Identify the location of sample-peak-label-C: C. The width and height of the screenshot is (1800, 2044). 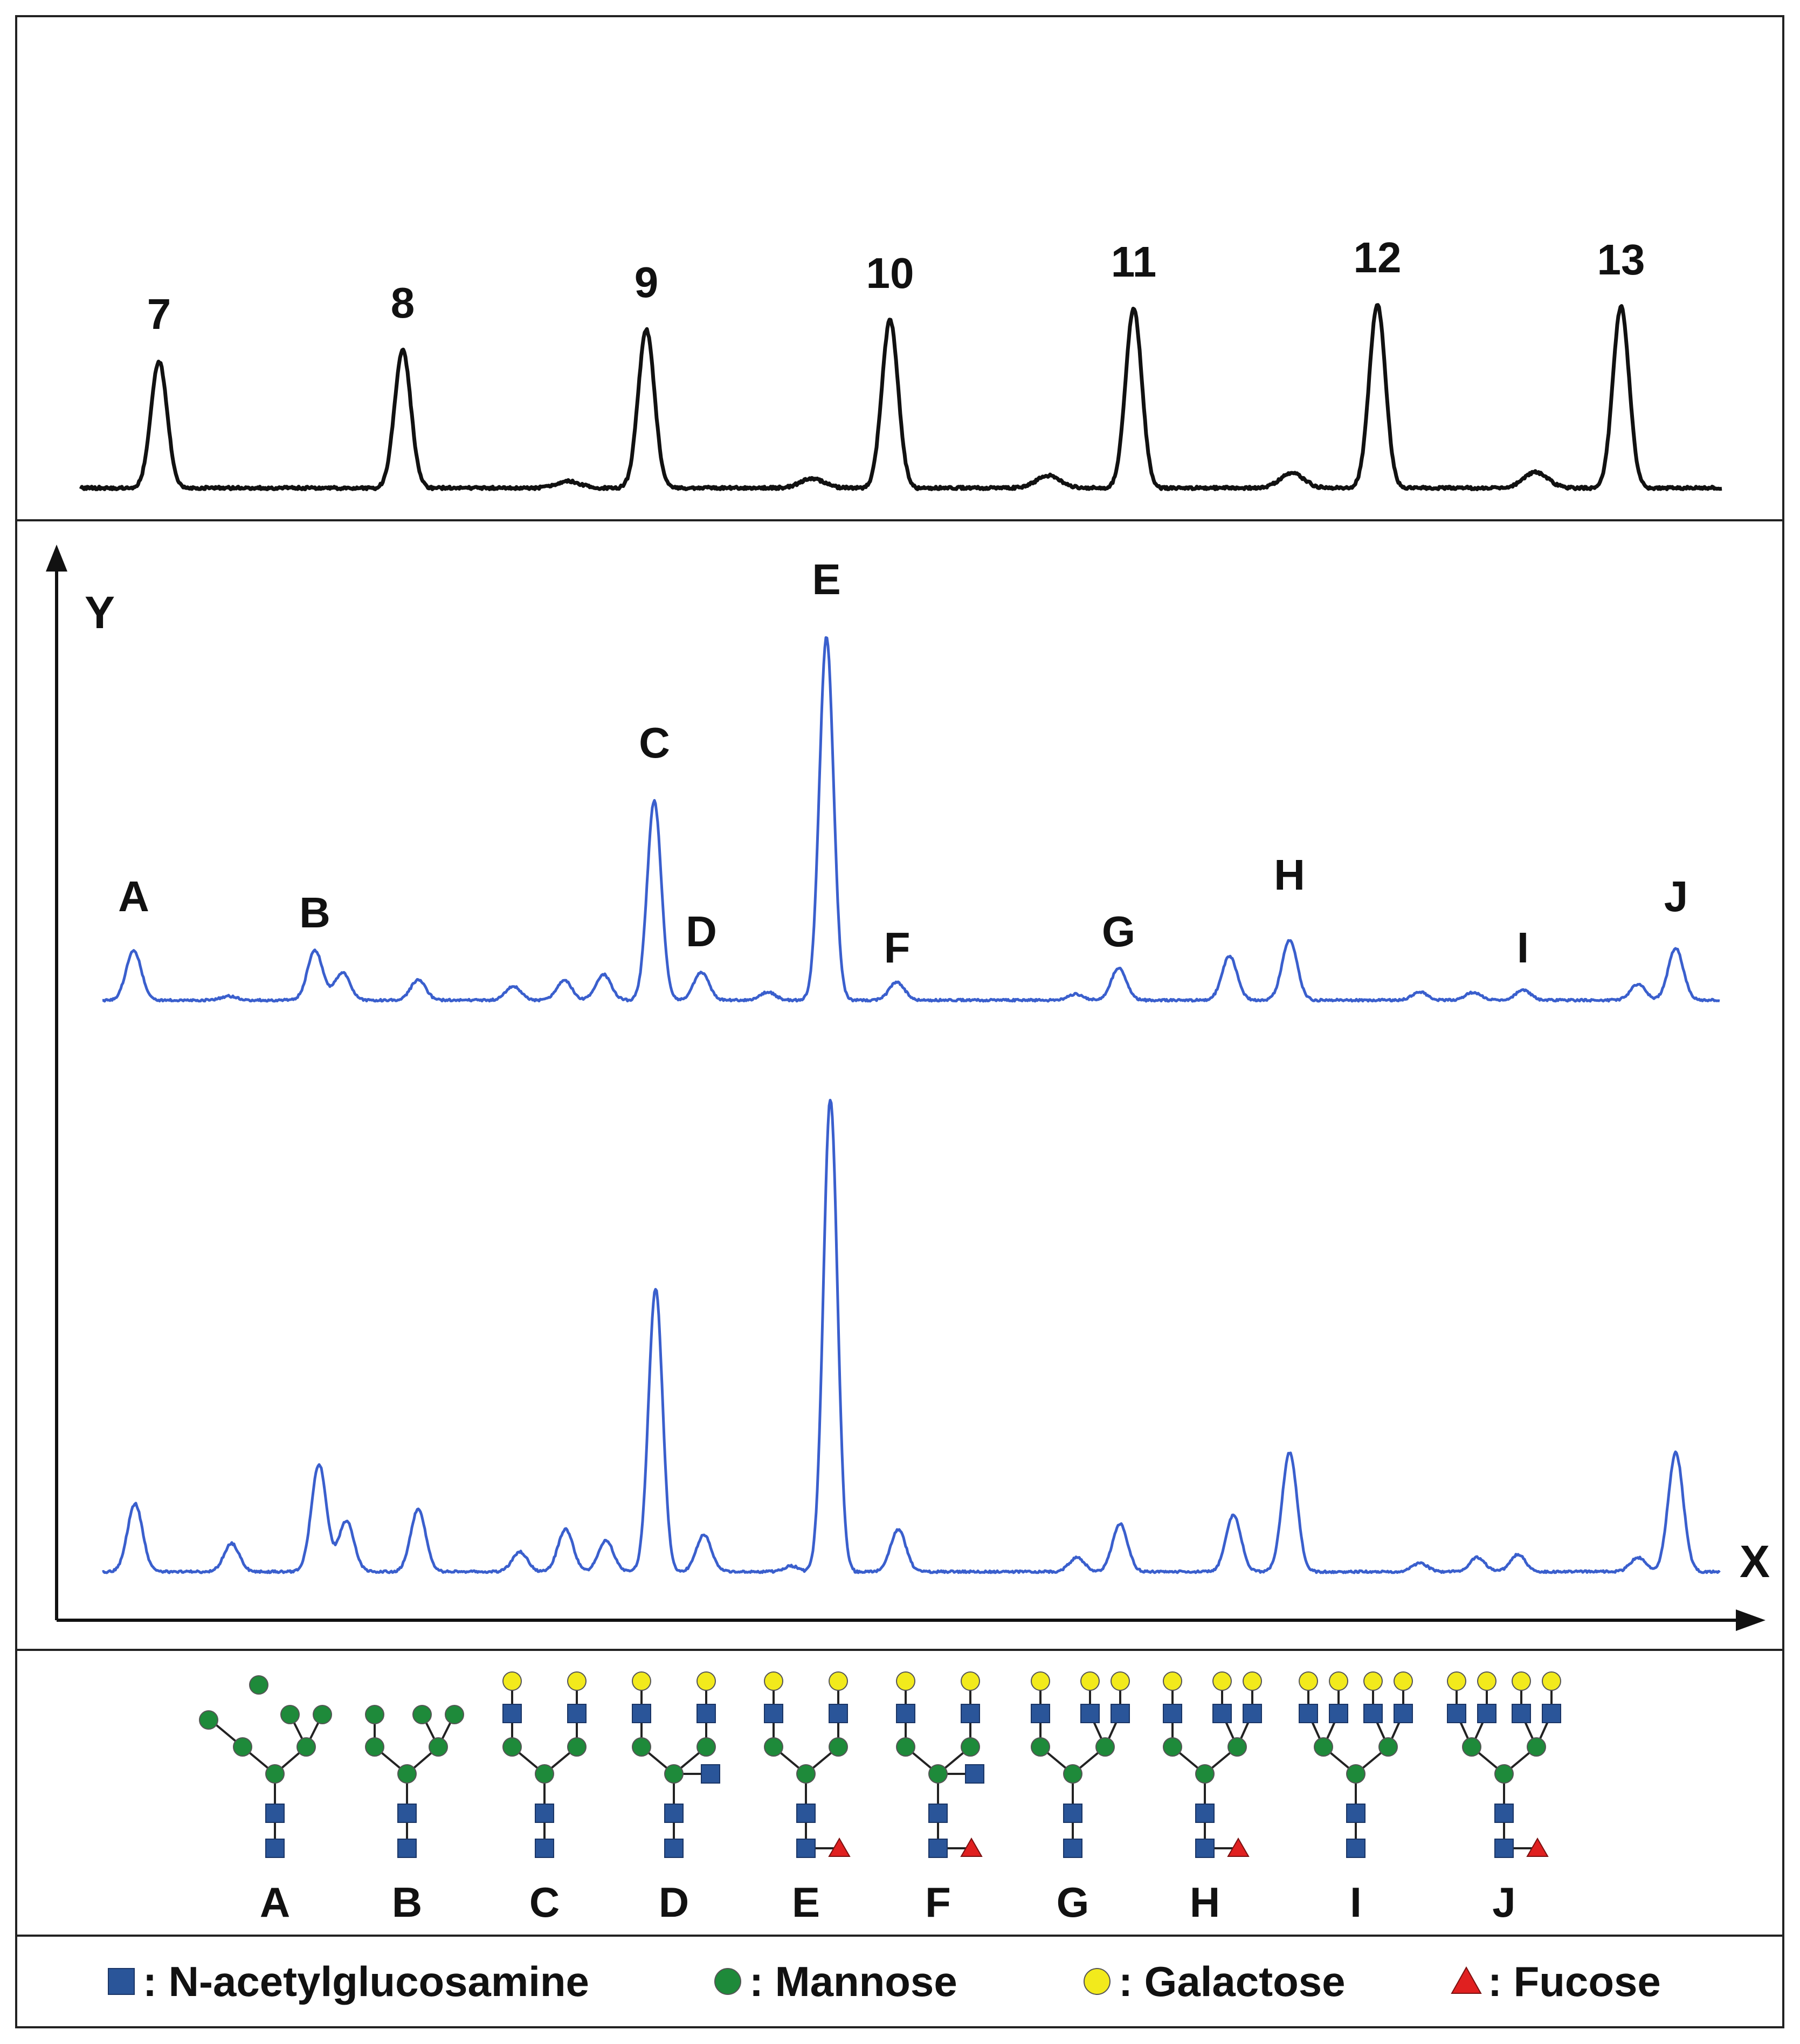
(654, 743).